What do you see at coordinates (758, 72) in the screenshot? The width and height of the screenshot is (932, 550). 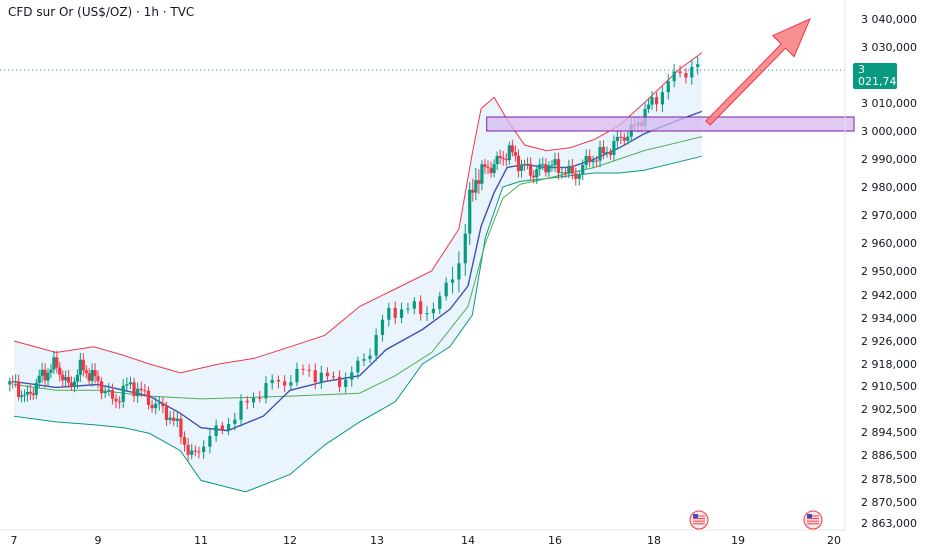 I see `projection-arrow` at bounding box center [758, 72].